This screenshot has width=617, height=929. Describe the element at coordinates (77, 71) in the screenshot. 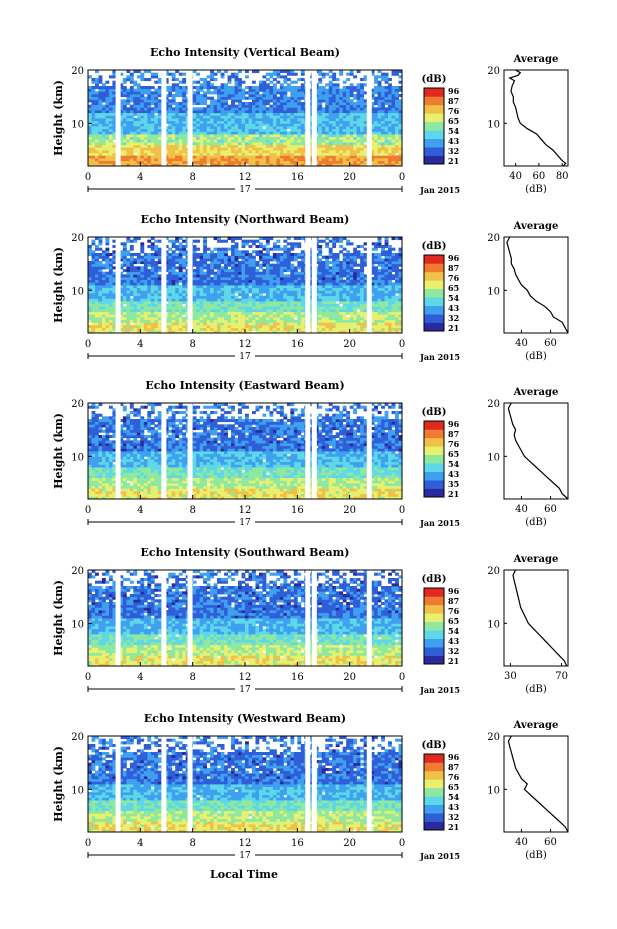

I see `y-tick-label: 20` at that location.